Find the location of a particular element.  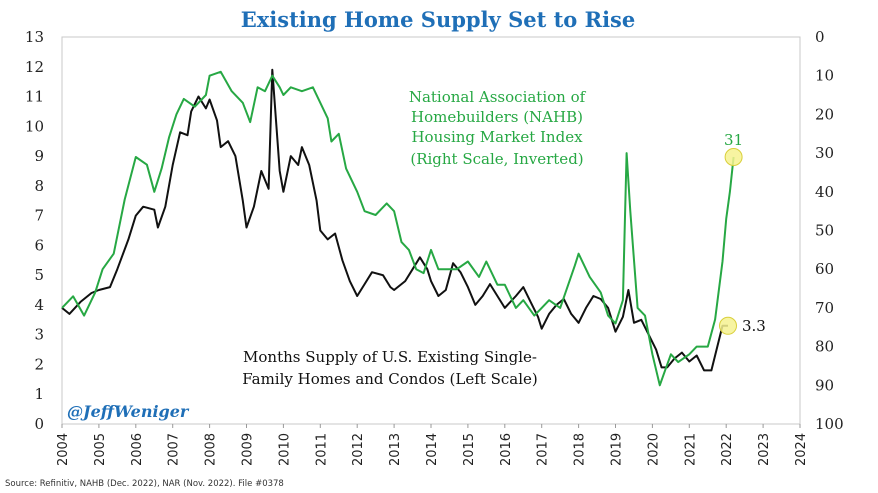

x-tick-label: 2011 is located at coordinates (321, 449).